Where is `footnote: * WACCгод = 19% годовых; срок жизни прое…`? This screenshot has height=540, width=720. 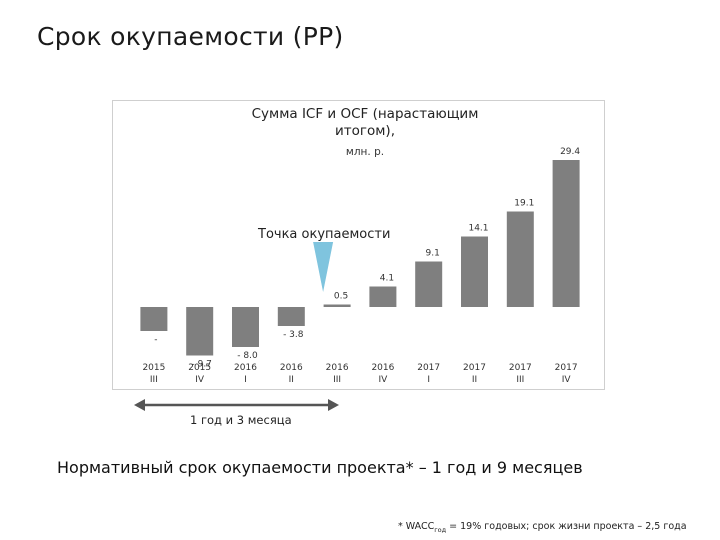 footnote: * WACCгод = 19% годовых; срок жизни прое… is located at coordinates (542, 527).